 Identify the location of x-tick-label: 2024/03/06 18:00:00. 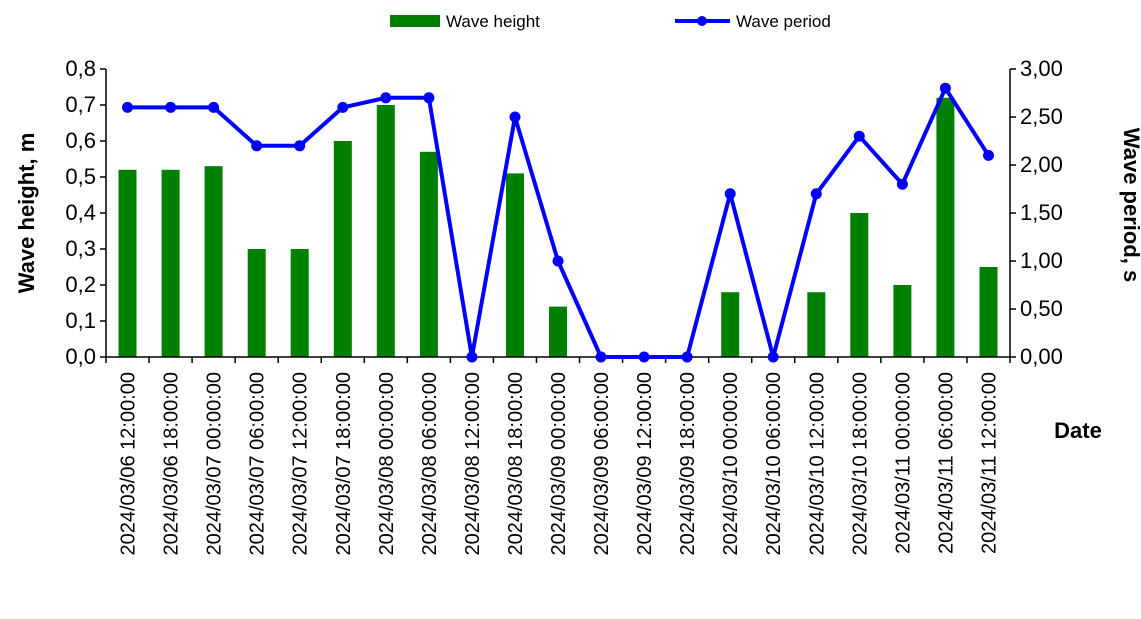
(172, 464).